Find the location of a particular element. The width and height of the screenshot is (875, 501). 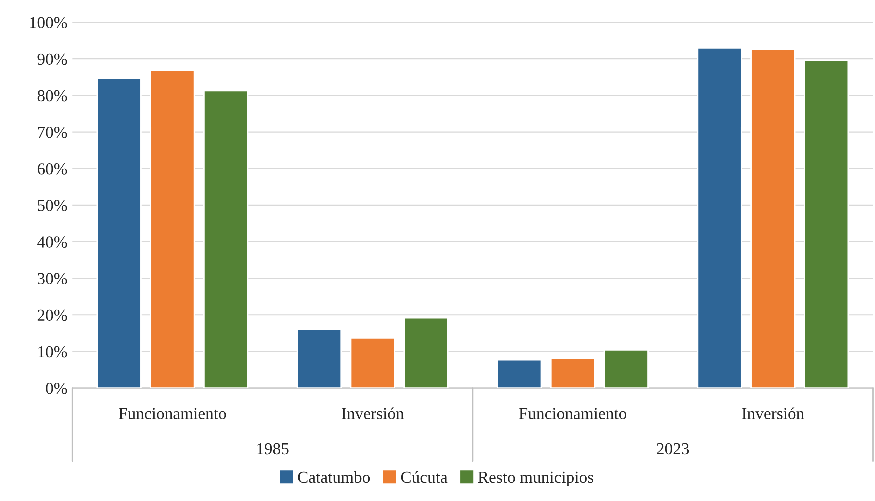

y-tick-label: 40% is located at coordinates (53, 242).